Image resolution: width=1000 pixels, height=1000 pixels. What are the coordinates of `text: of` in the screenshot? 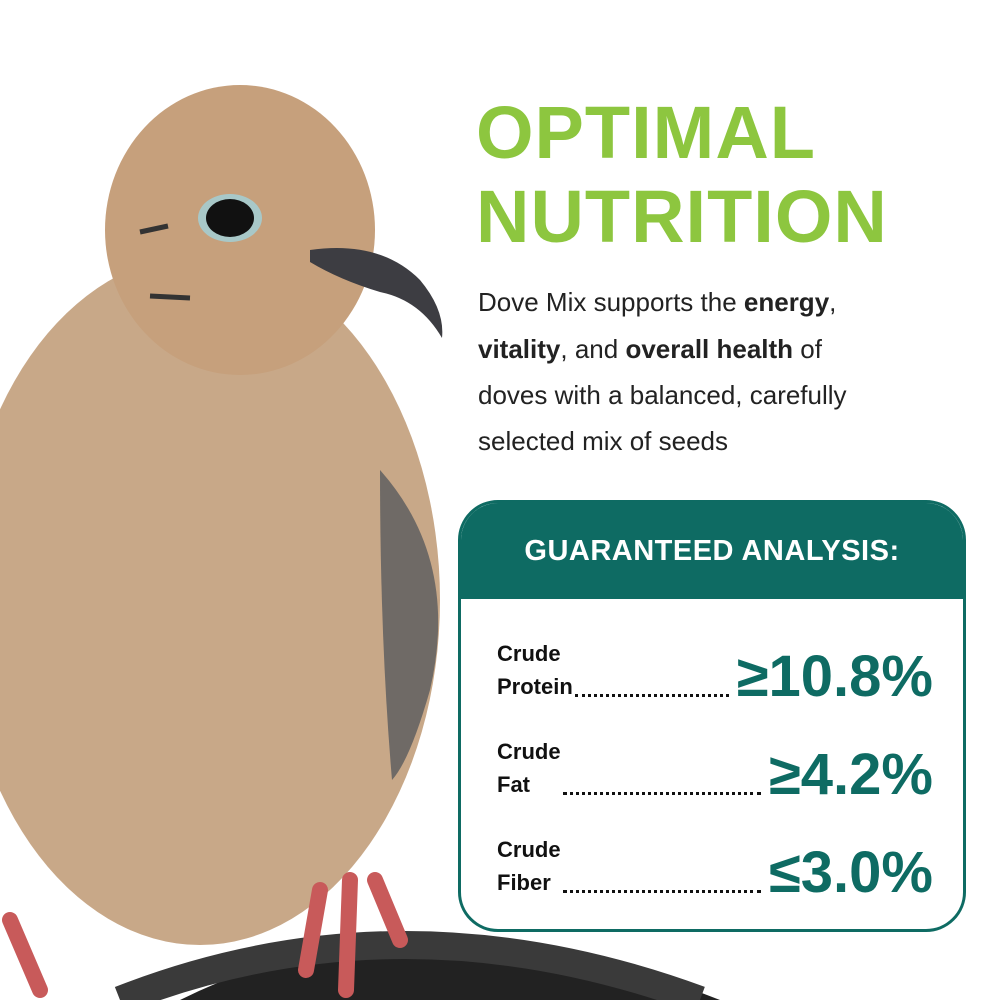 It's located at (807, 349).